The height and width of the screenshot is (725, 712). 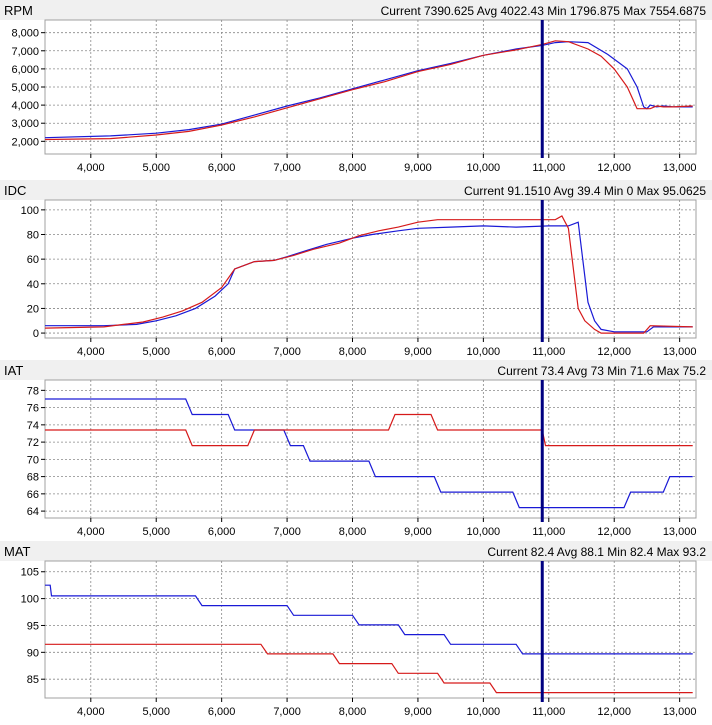 I want to click on y-tick-label: 105, so click(x=30, y=573).